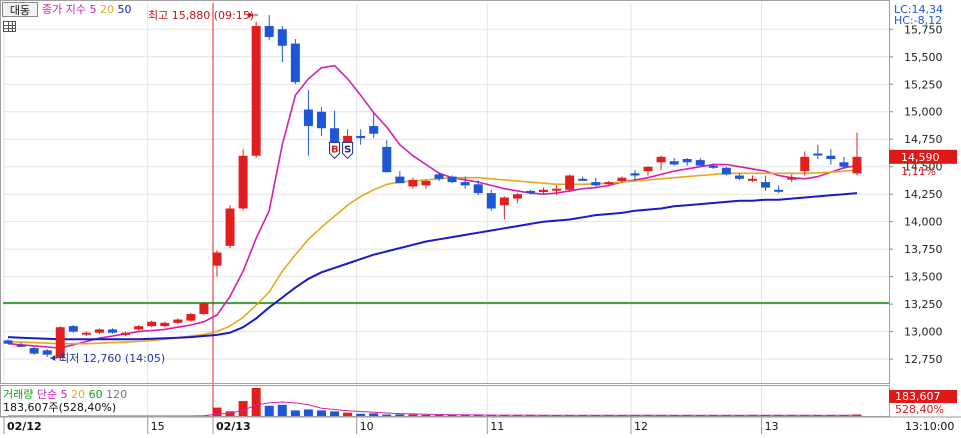 This screenshot has height=438, width=961. I want to click on time-label: 13:10:00, so click(929, 426).